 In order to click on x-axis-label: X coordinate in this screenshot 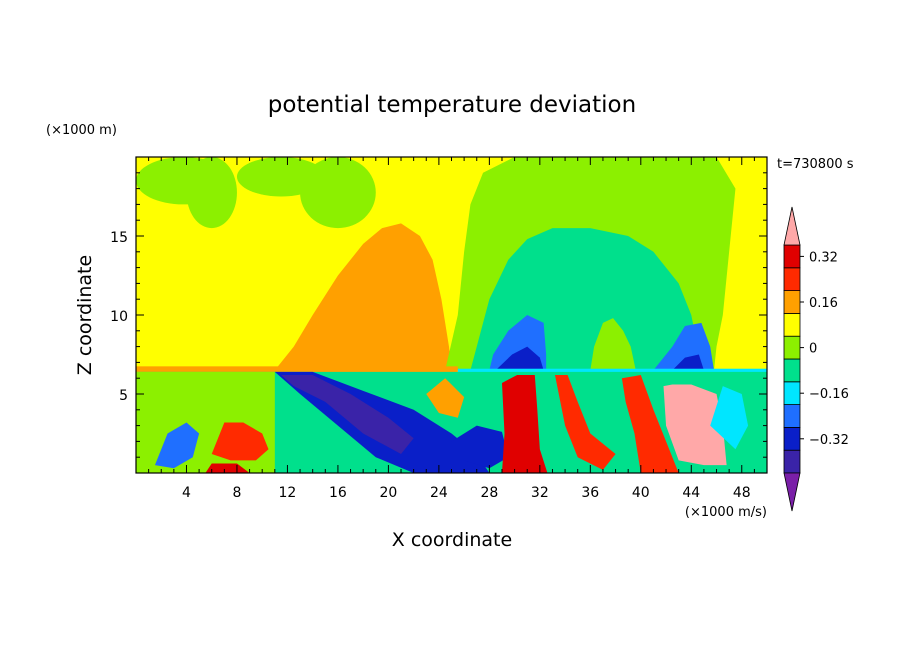, I will do `click(452, 540)`.